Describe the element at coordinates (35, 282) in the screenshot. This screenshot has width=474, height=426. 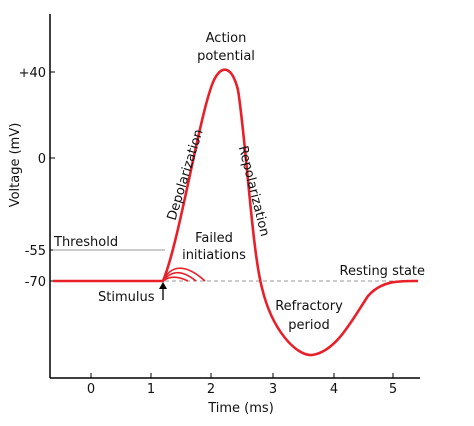
I see `y-tick-label: -70` at that location.